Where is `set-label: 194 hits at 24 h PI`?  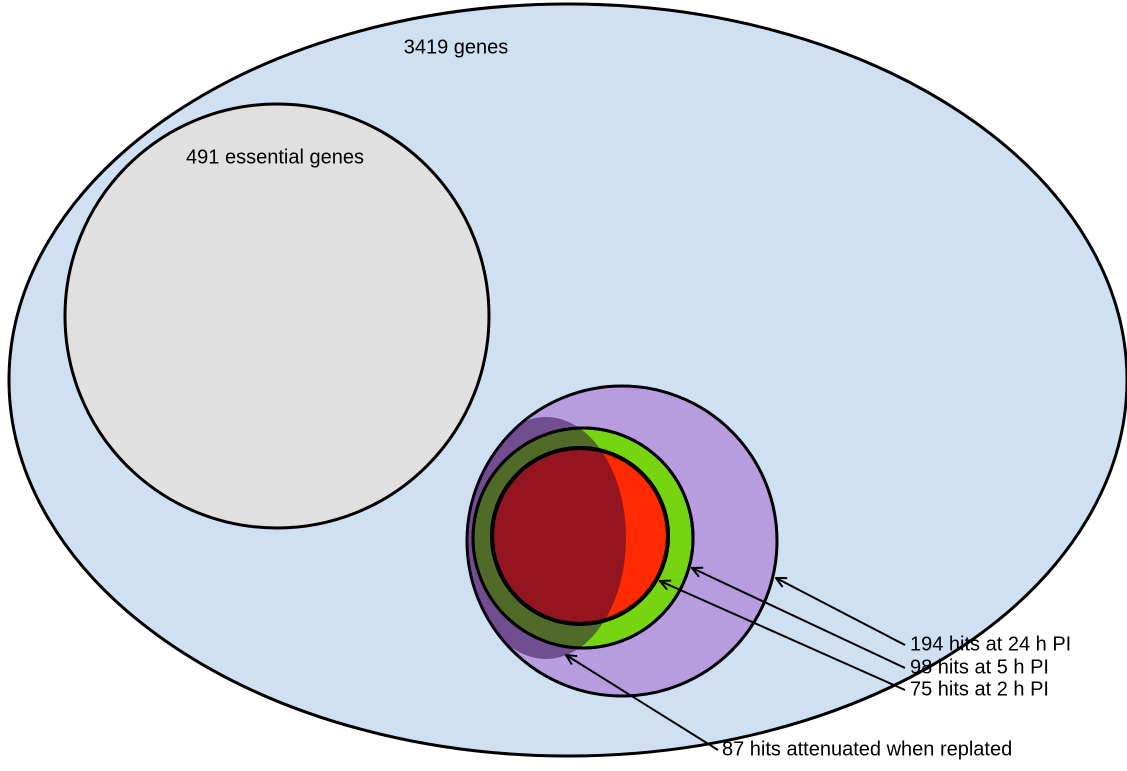 set-label: 194 hits at 24 h PI is located at coordinates (990, 644).